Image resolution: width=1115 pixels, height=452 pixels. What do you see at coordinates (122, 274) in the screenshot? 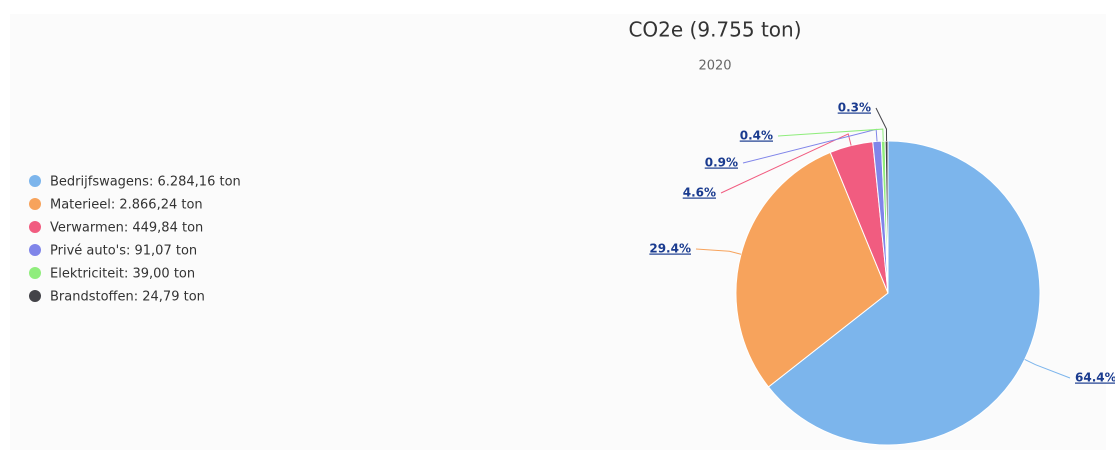
I see `legend-label: Elektriciteit: 39,00 ton` at bounding box center [122, 274].